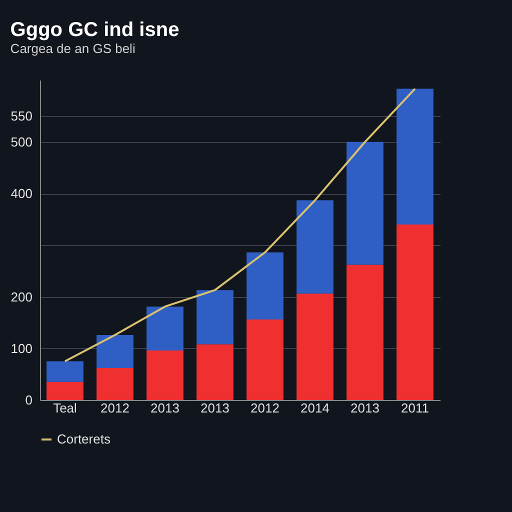 This screenshot has height=512, width=512. What do you see at coordinates (21, 348) in the screenshot?
I see `y-tick-label: 100` at bounding box center [21, 348].